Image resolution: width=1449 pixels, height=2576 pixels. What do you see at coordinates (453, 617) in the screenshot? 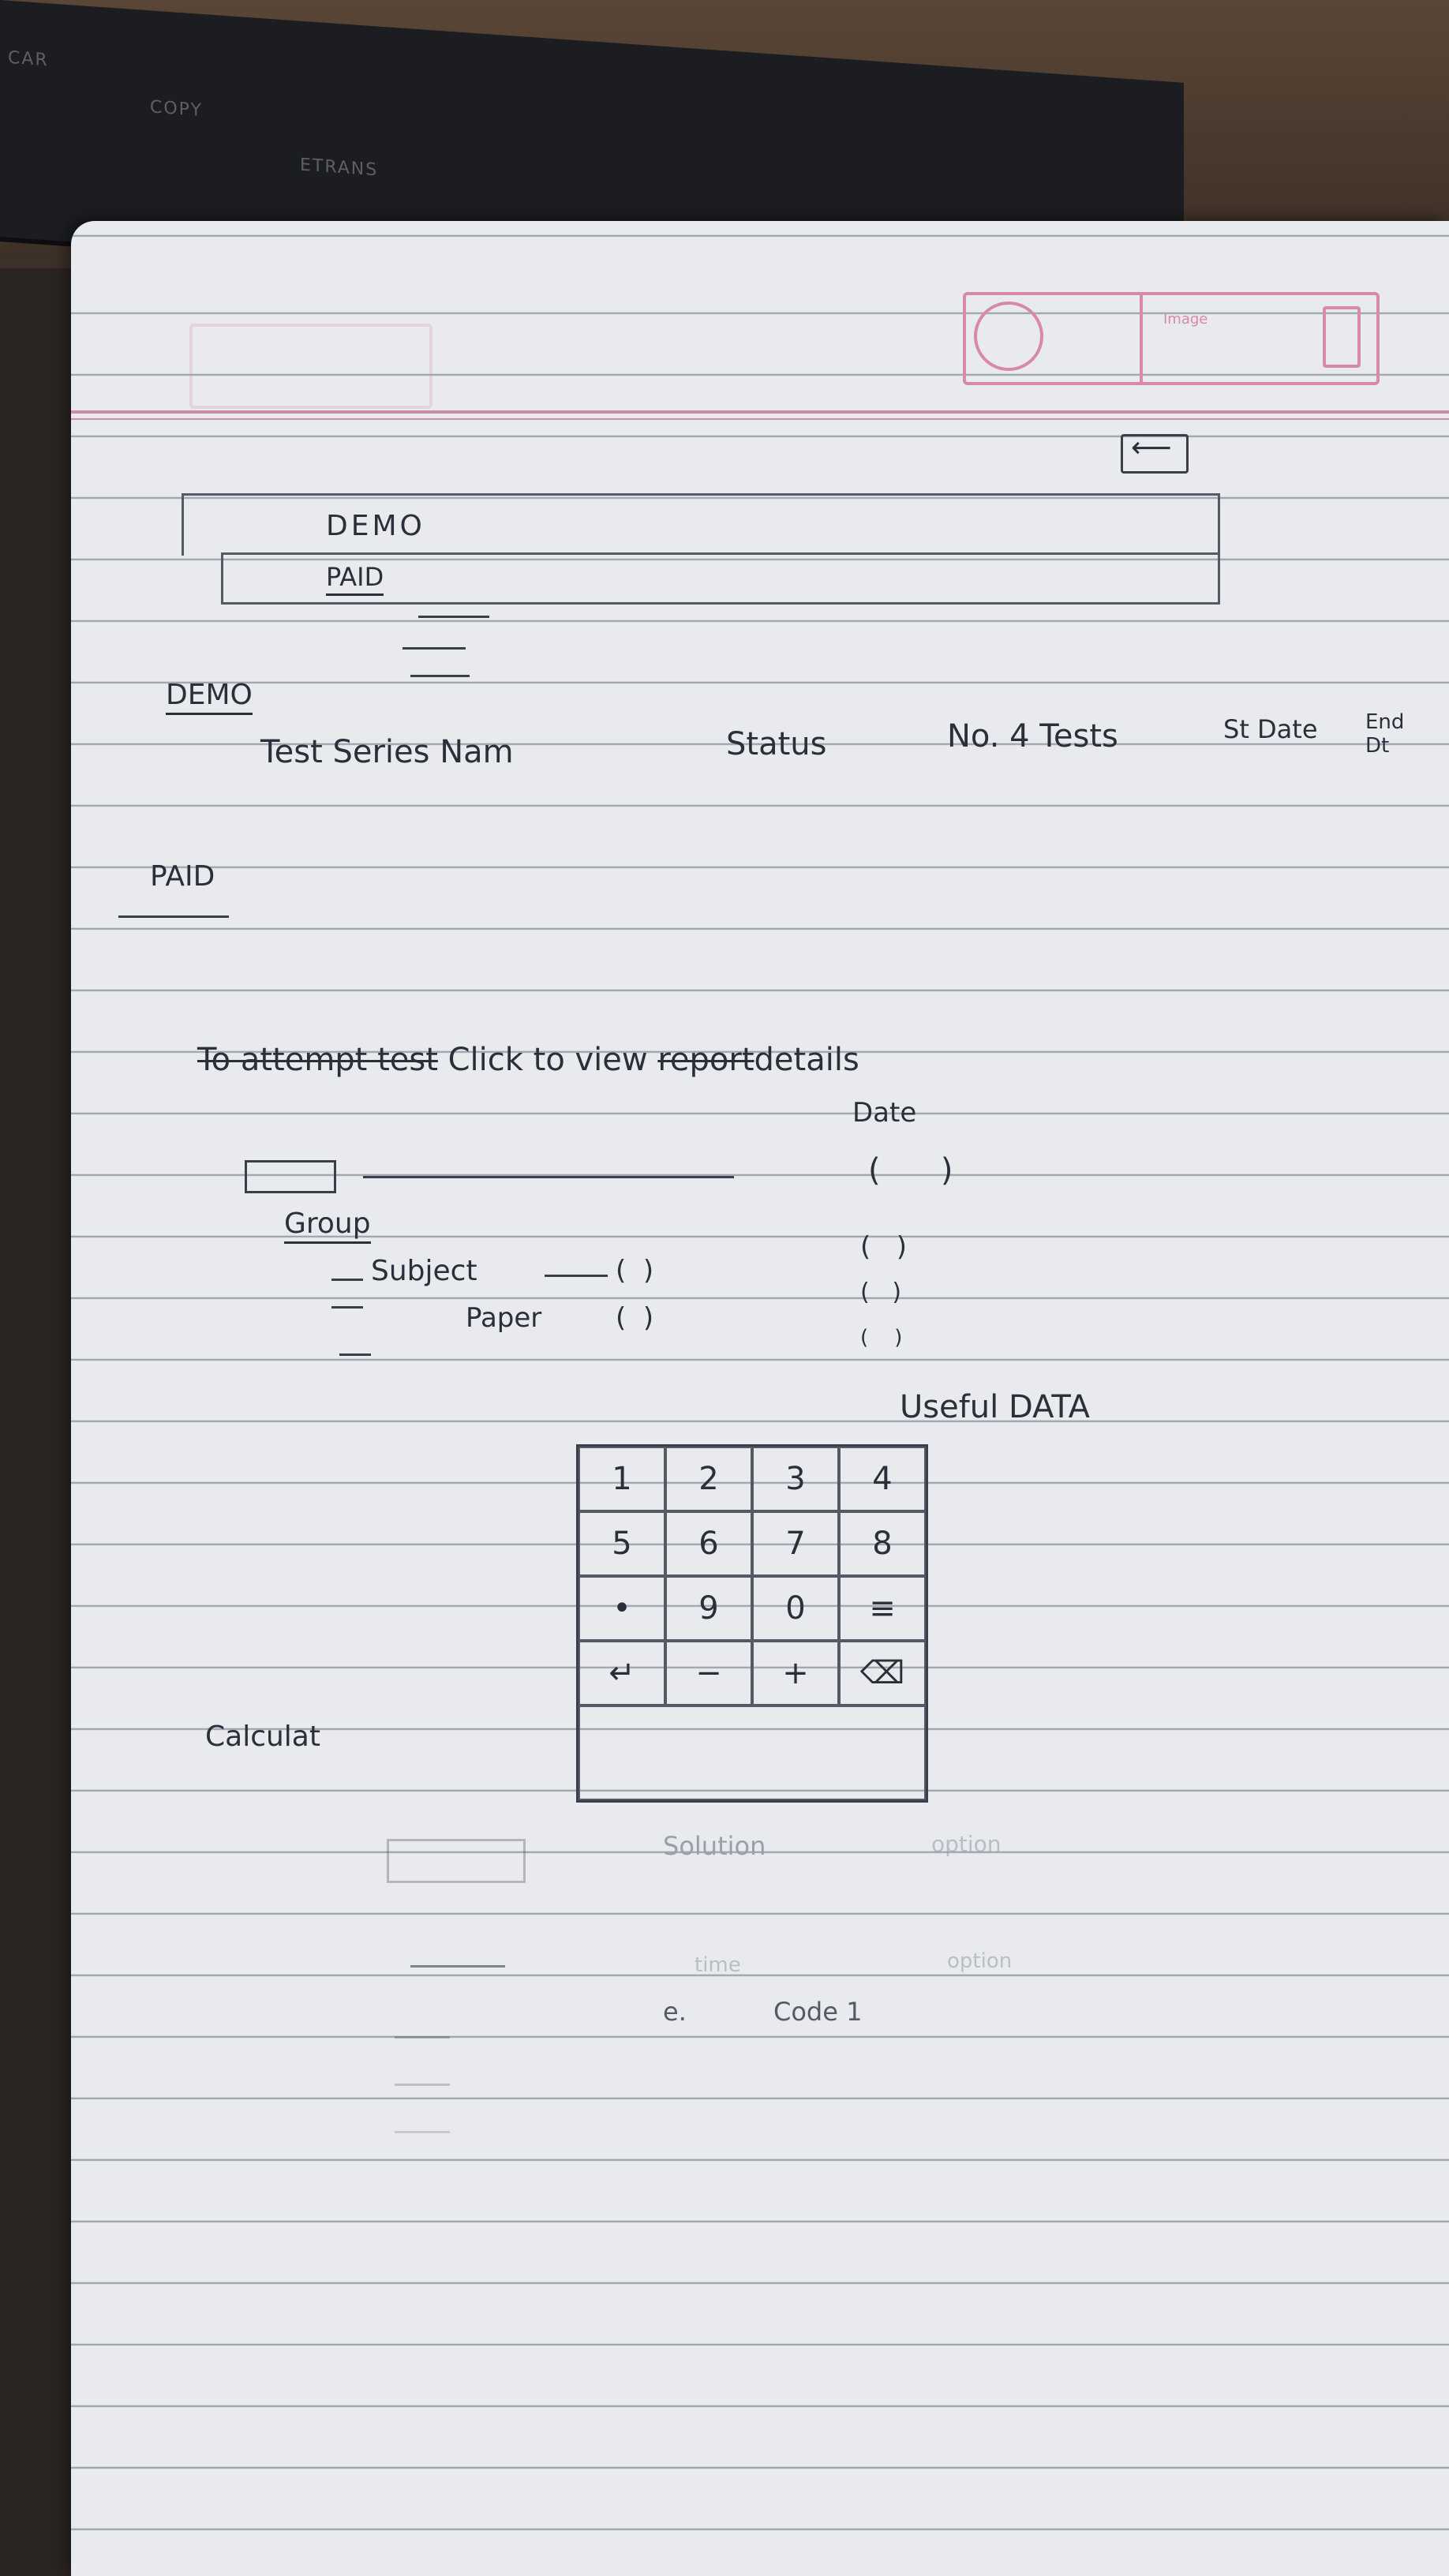
I see `menu-icon` at bounding box center [453, 617].